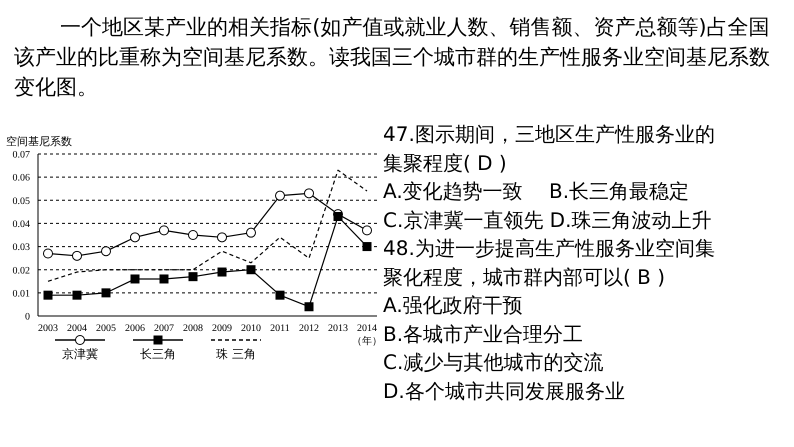 The image size is (794, 447). Describe the element at coordinates (21, 270) in the screenshot. I see `y-tick-label: 0.02` at that location.